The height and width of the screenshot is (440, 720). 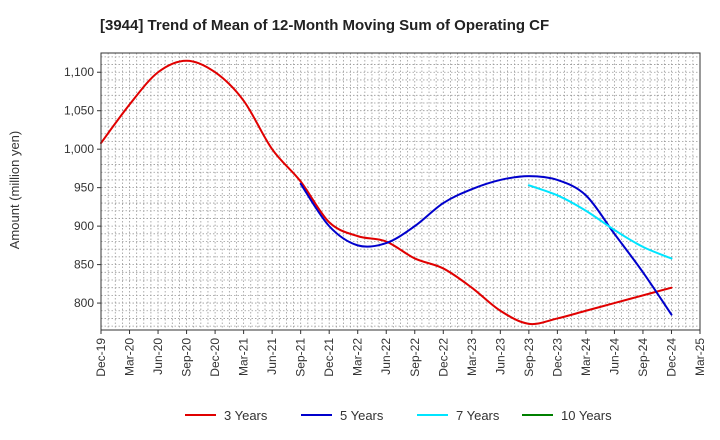 I want to click on x-tick-label: Sep-22, so click(x=415, y=357).